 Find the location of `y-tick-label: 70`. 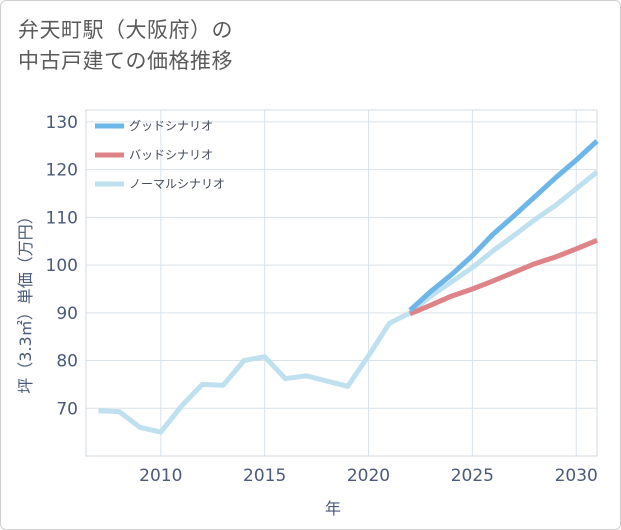

y-tick-label: 70 is located at coordinates (67, 409).